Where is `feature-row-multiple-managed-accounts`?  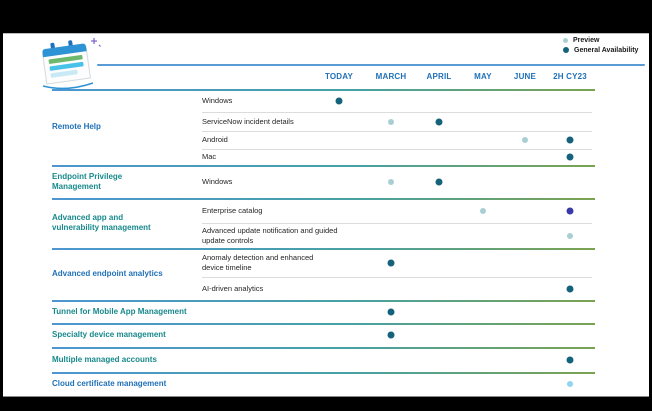
feature-row-multiple-managed-accounts is located at coordinates (326, 359).